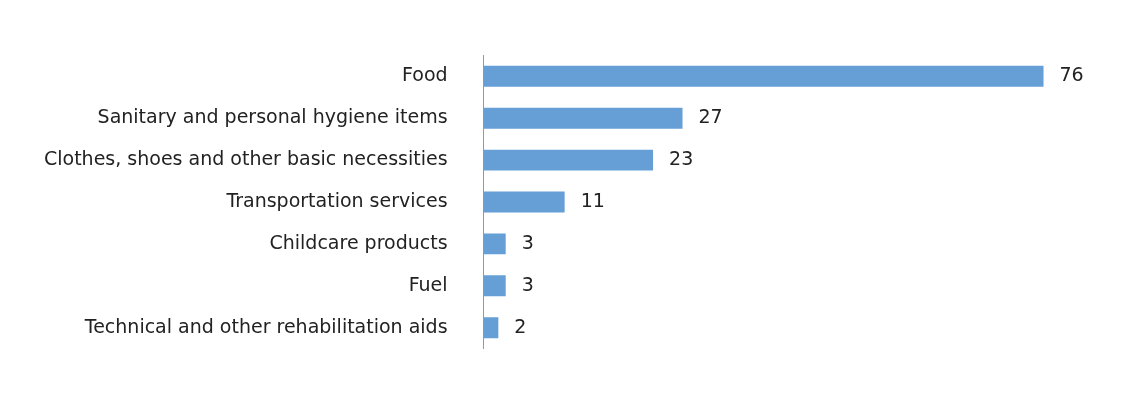  What do you see at coordinates (520, 325) in the screenshot?
I see `data-label: 2` at bounding box center [520, 325].